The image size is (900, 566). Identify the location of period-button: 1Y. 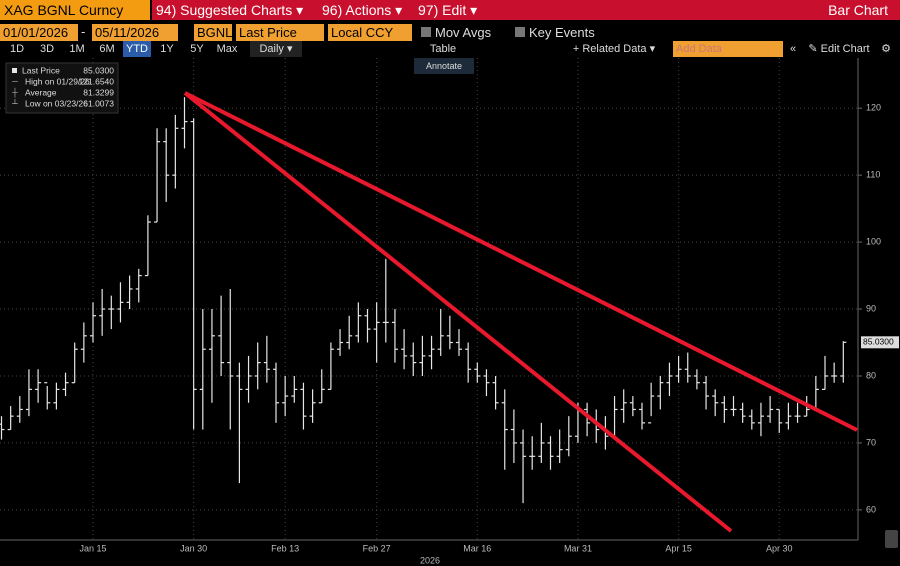
(167, 49).